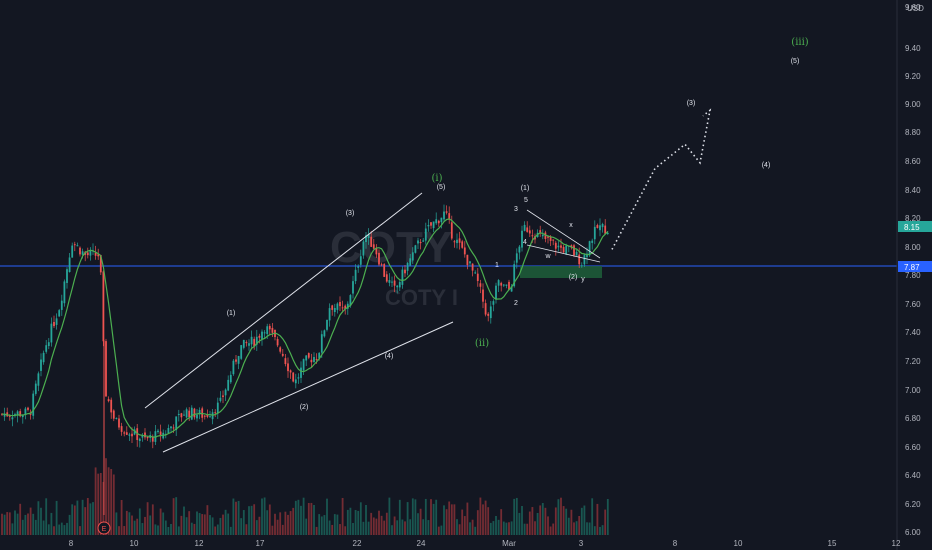  What do you see at coordinates (583, 279) in the screenshot?
I see `wave-label: y` at bounding box center [583, 279].